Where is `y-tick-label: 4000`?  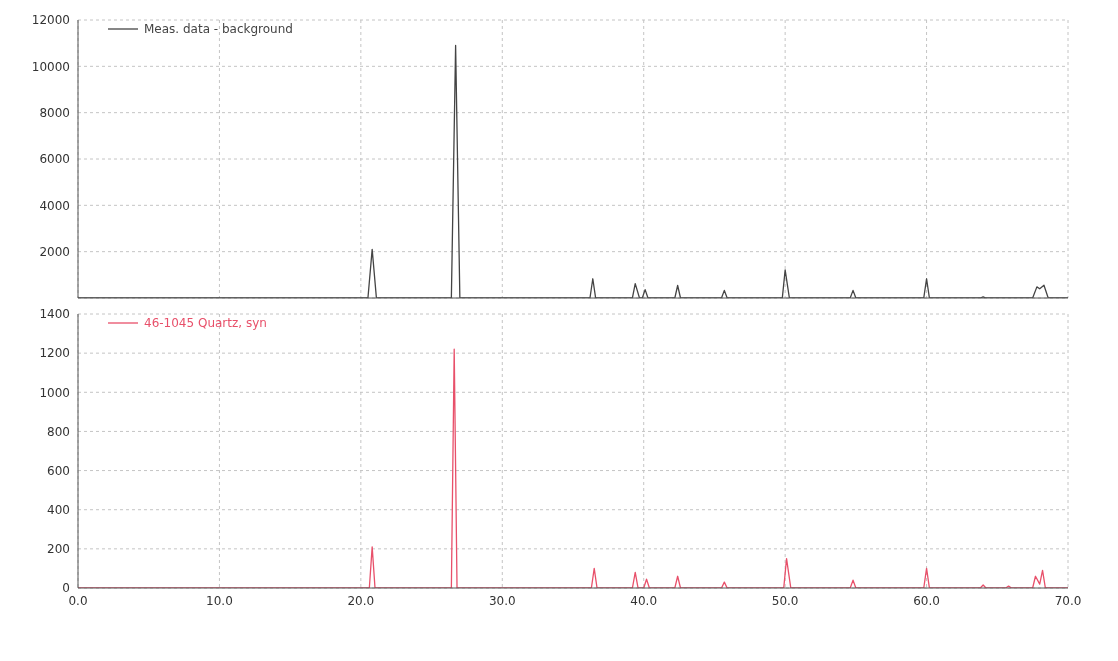 y-tick-label: 4000 is located at coordinates (54, 205).